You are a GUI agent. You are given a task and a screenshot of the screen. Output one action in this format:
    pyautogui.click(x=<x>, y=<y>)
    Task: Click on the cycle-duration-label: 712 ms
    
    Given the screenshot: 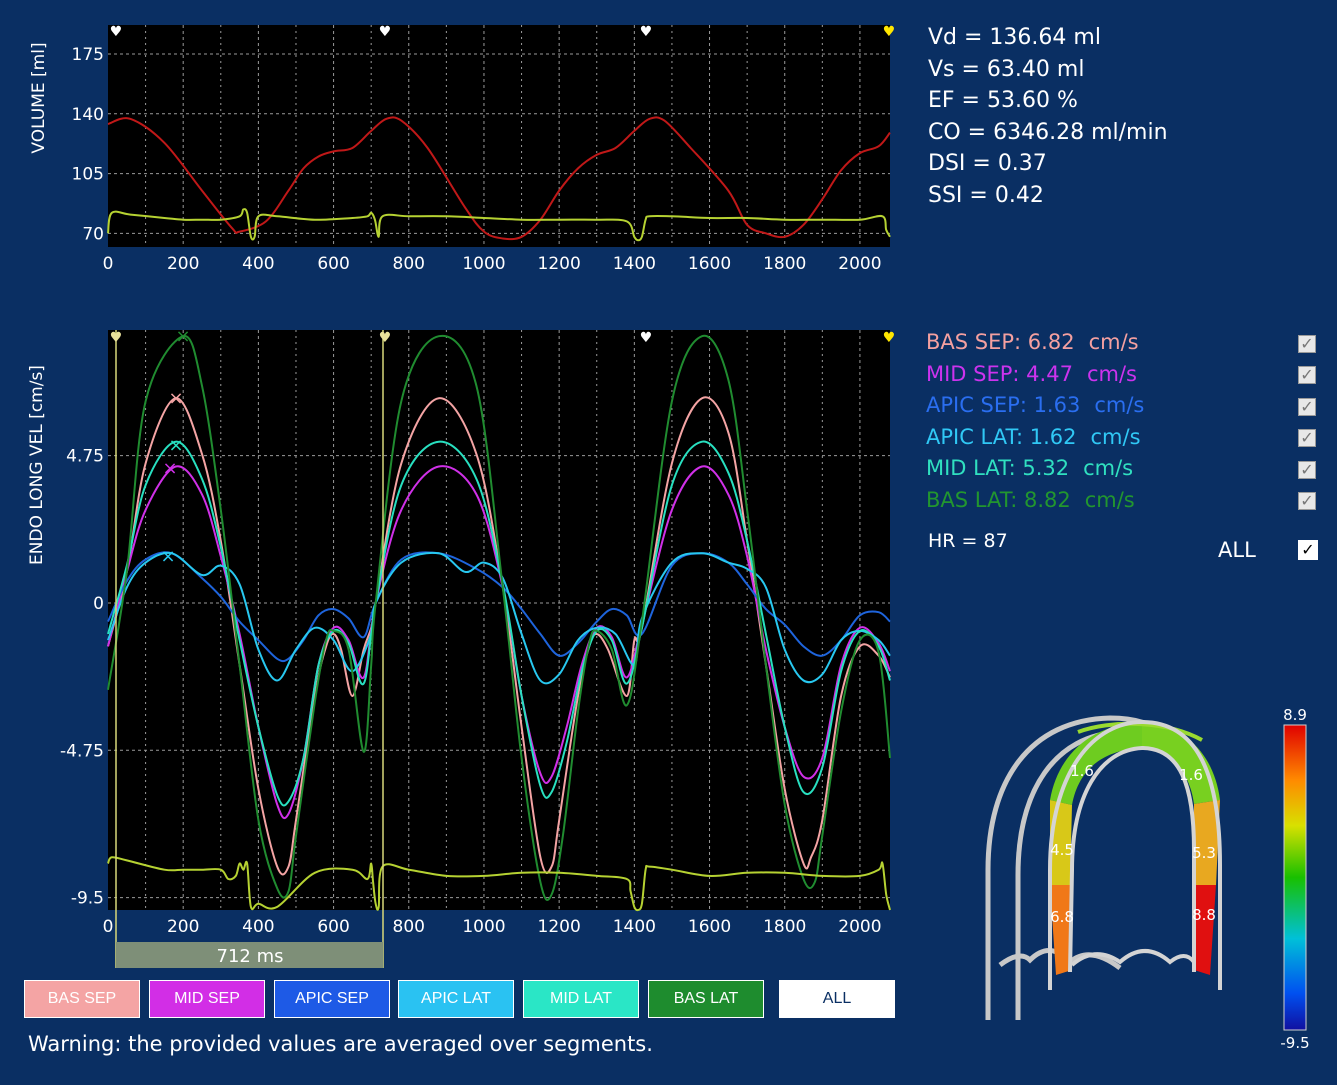 What is the action you would take?
    pyautogui.click(x=250, y=956)
    